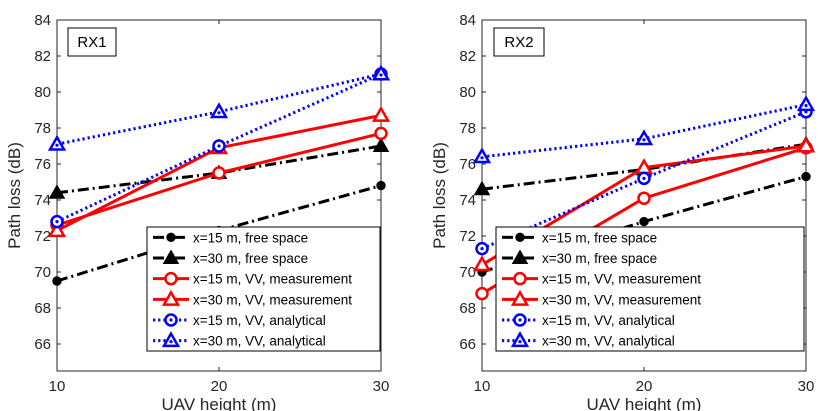  What do you see at coordinates (42, 56) in the screenshot?
I see `y-tick-label: 82` at bounding box center [42, 56].